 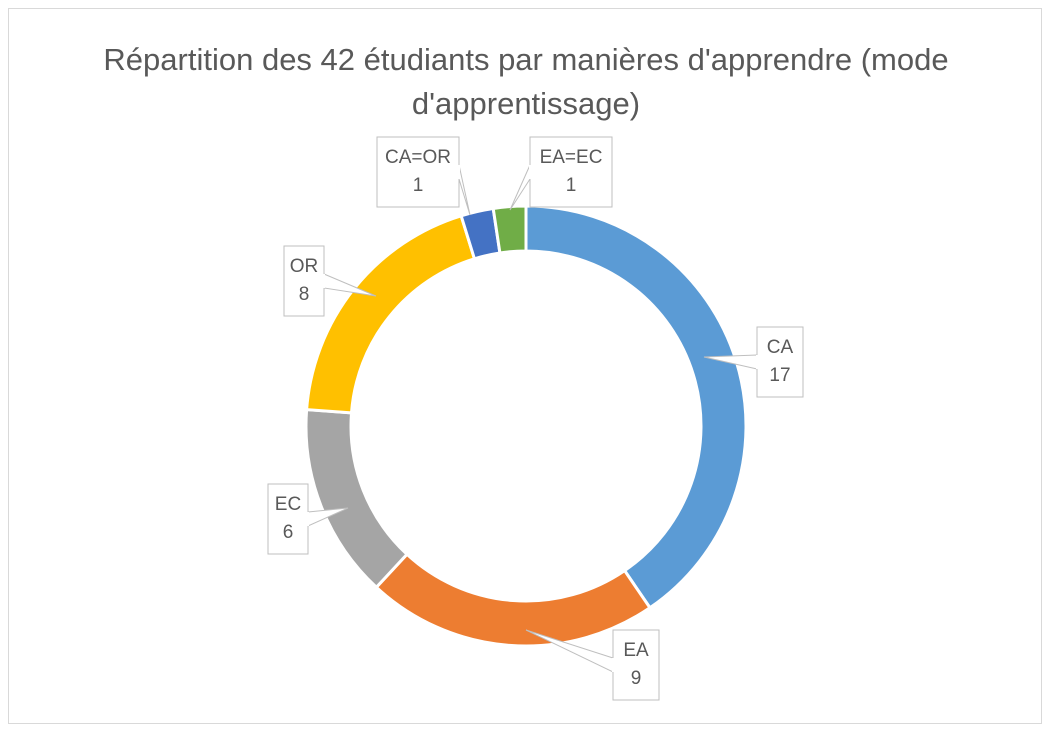 I want to click on data-label-value: 17, so click(x=779, y=375).